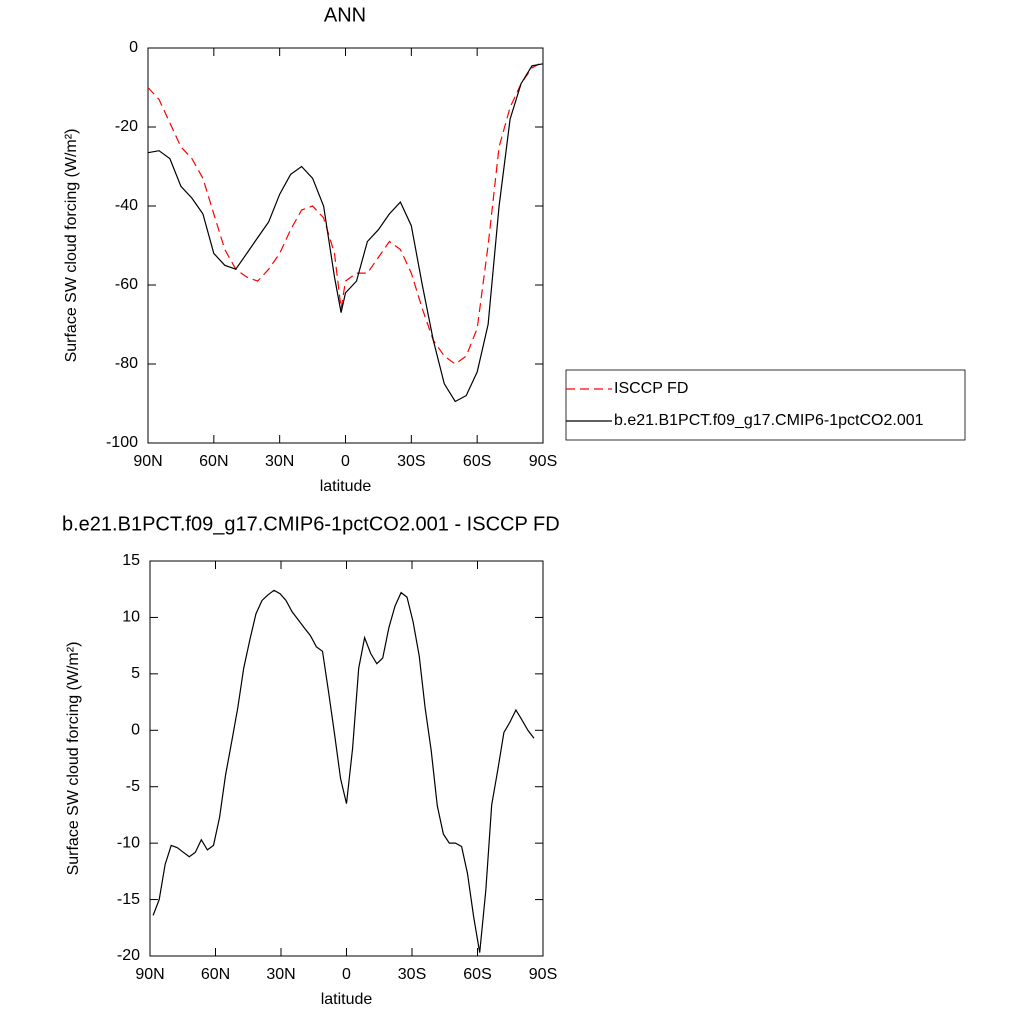  Describe the element at coordinates (126, 284) in the screenshot. I see `y-tick-label: -60` at that location.